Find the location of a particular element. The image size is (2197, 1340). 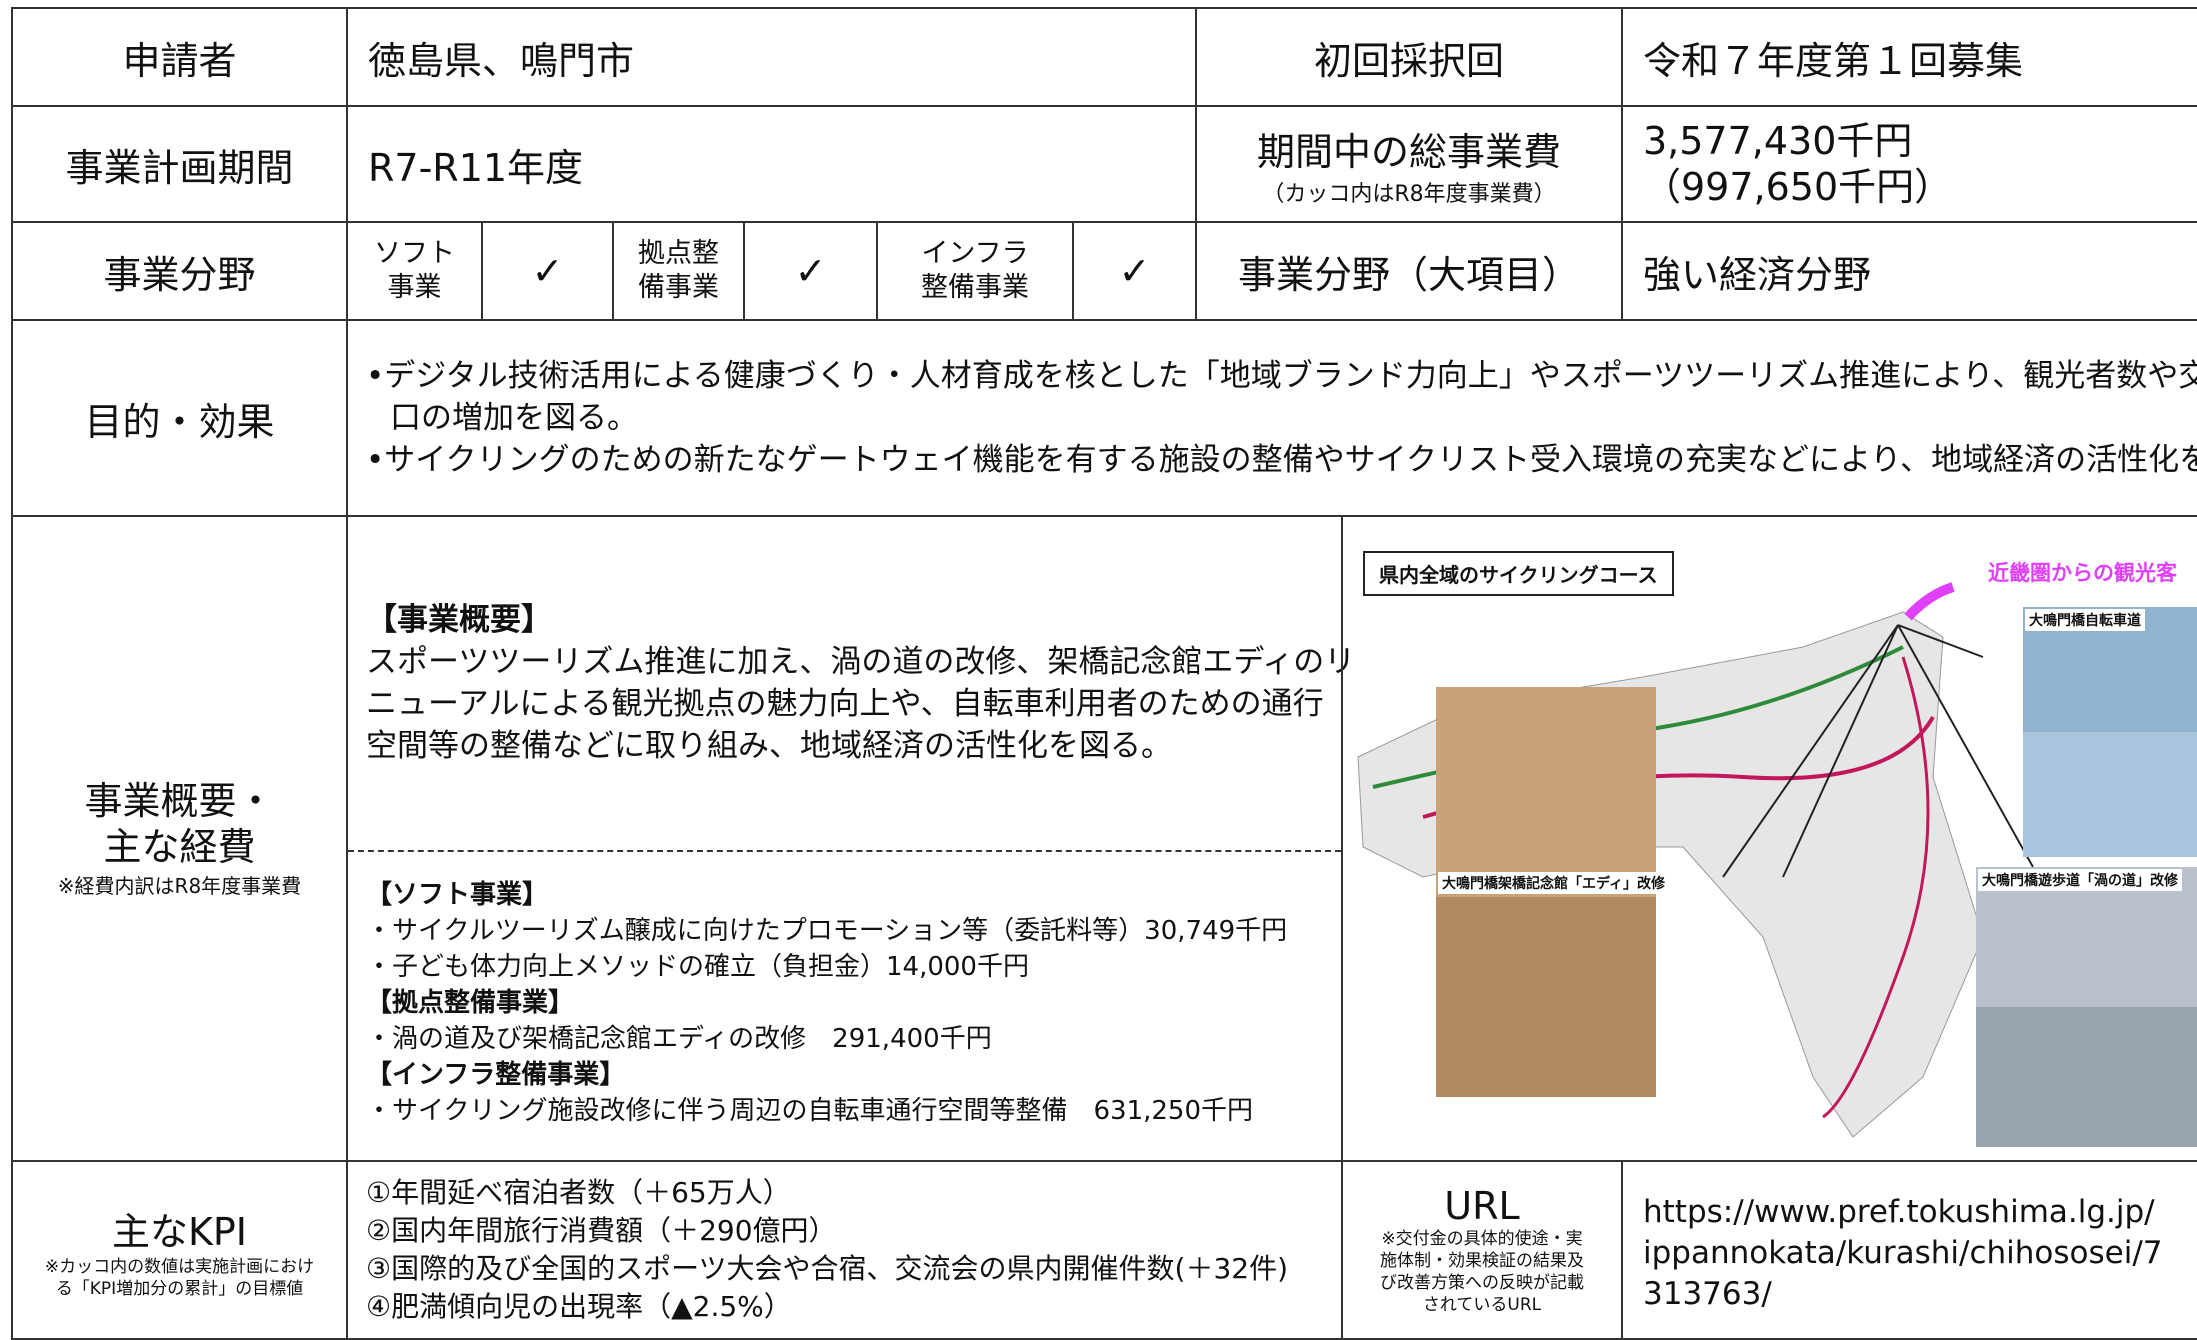

heading: 【ソフト事業】 is located at coordinates (457, 895).